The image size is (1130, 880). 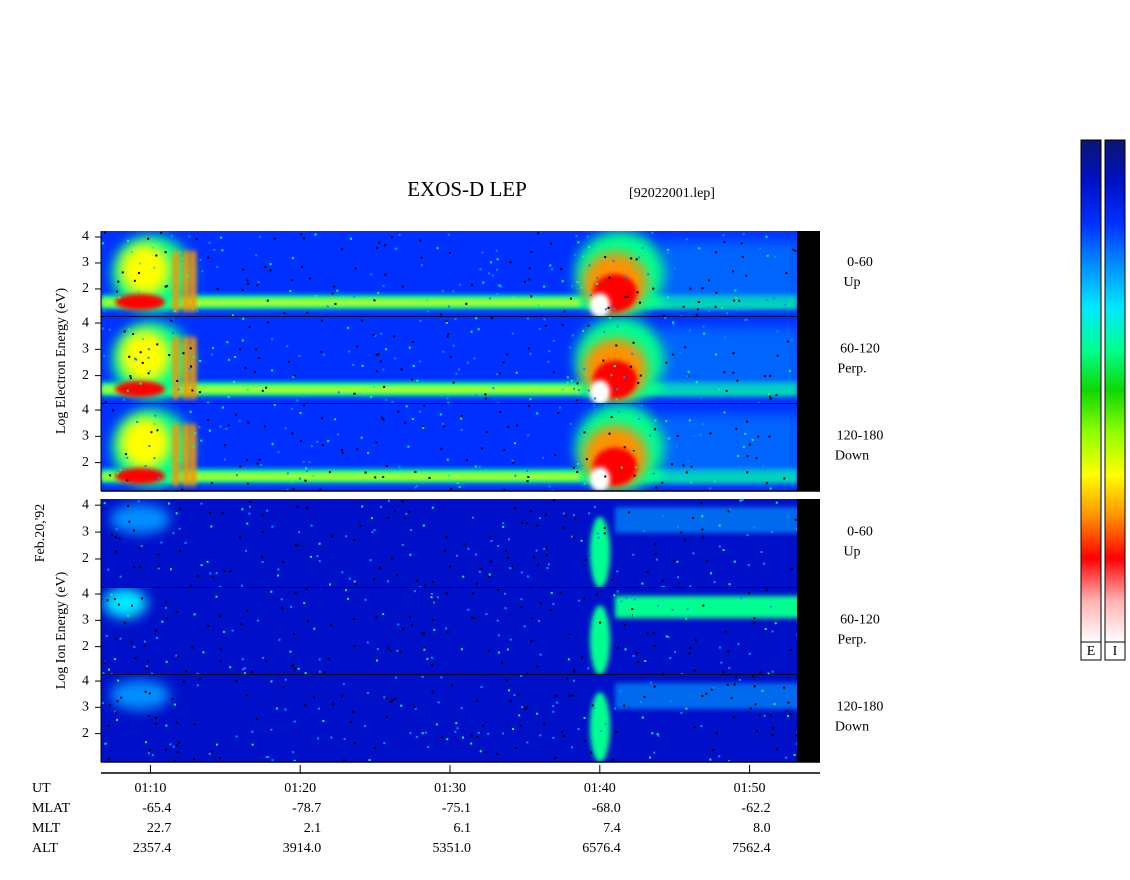 What do you see at coordinates (85, 349) in the screenshot?
I see `y-tick-label: 3` at bounding box center [85, 349].